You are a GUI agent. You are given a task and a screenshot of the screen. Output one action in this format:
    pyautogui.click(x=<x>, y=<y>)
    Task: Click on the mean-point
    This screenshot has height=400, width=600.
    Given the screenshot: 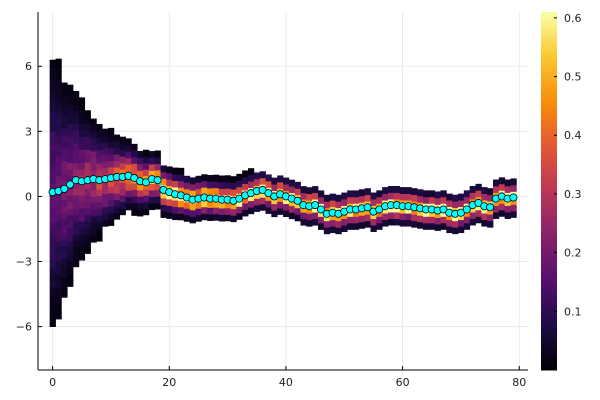 What is the action you would take?
    pyautogui.click(x=513, y=197)
    